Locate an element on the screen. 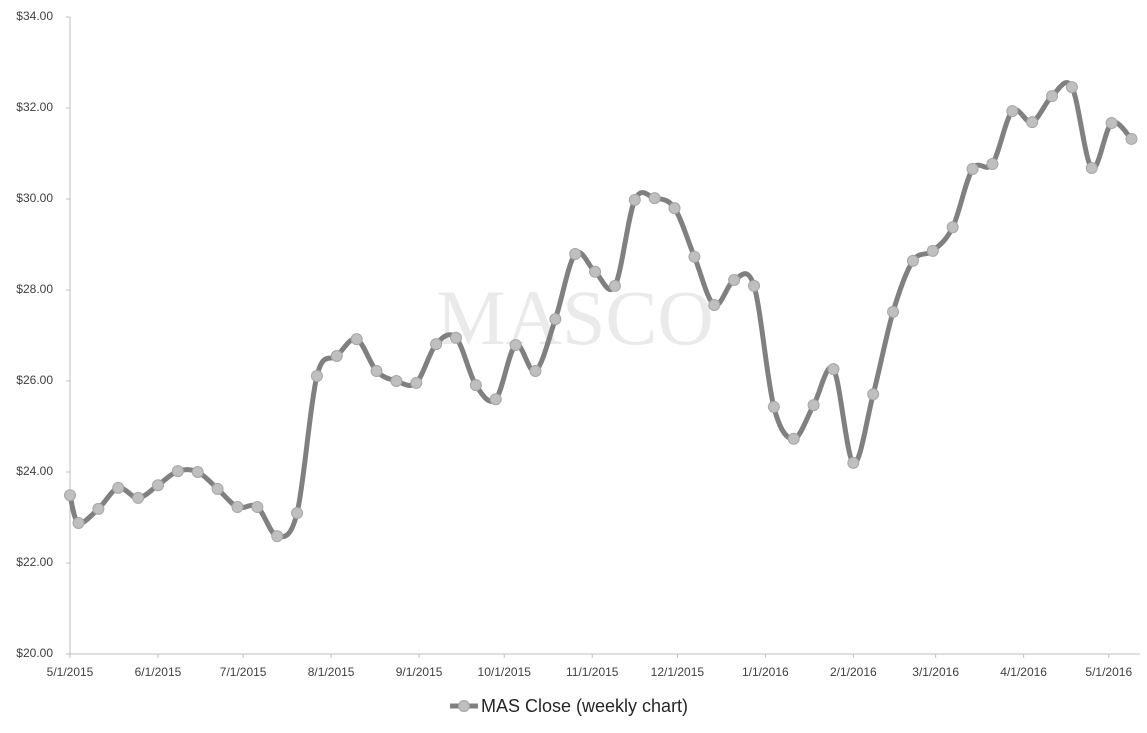  y-tick-label: $22.00 is located at coordinates (34, 562).